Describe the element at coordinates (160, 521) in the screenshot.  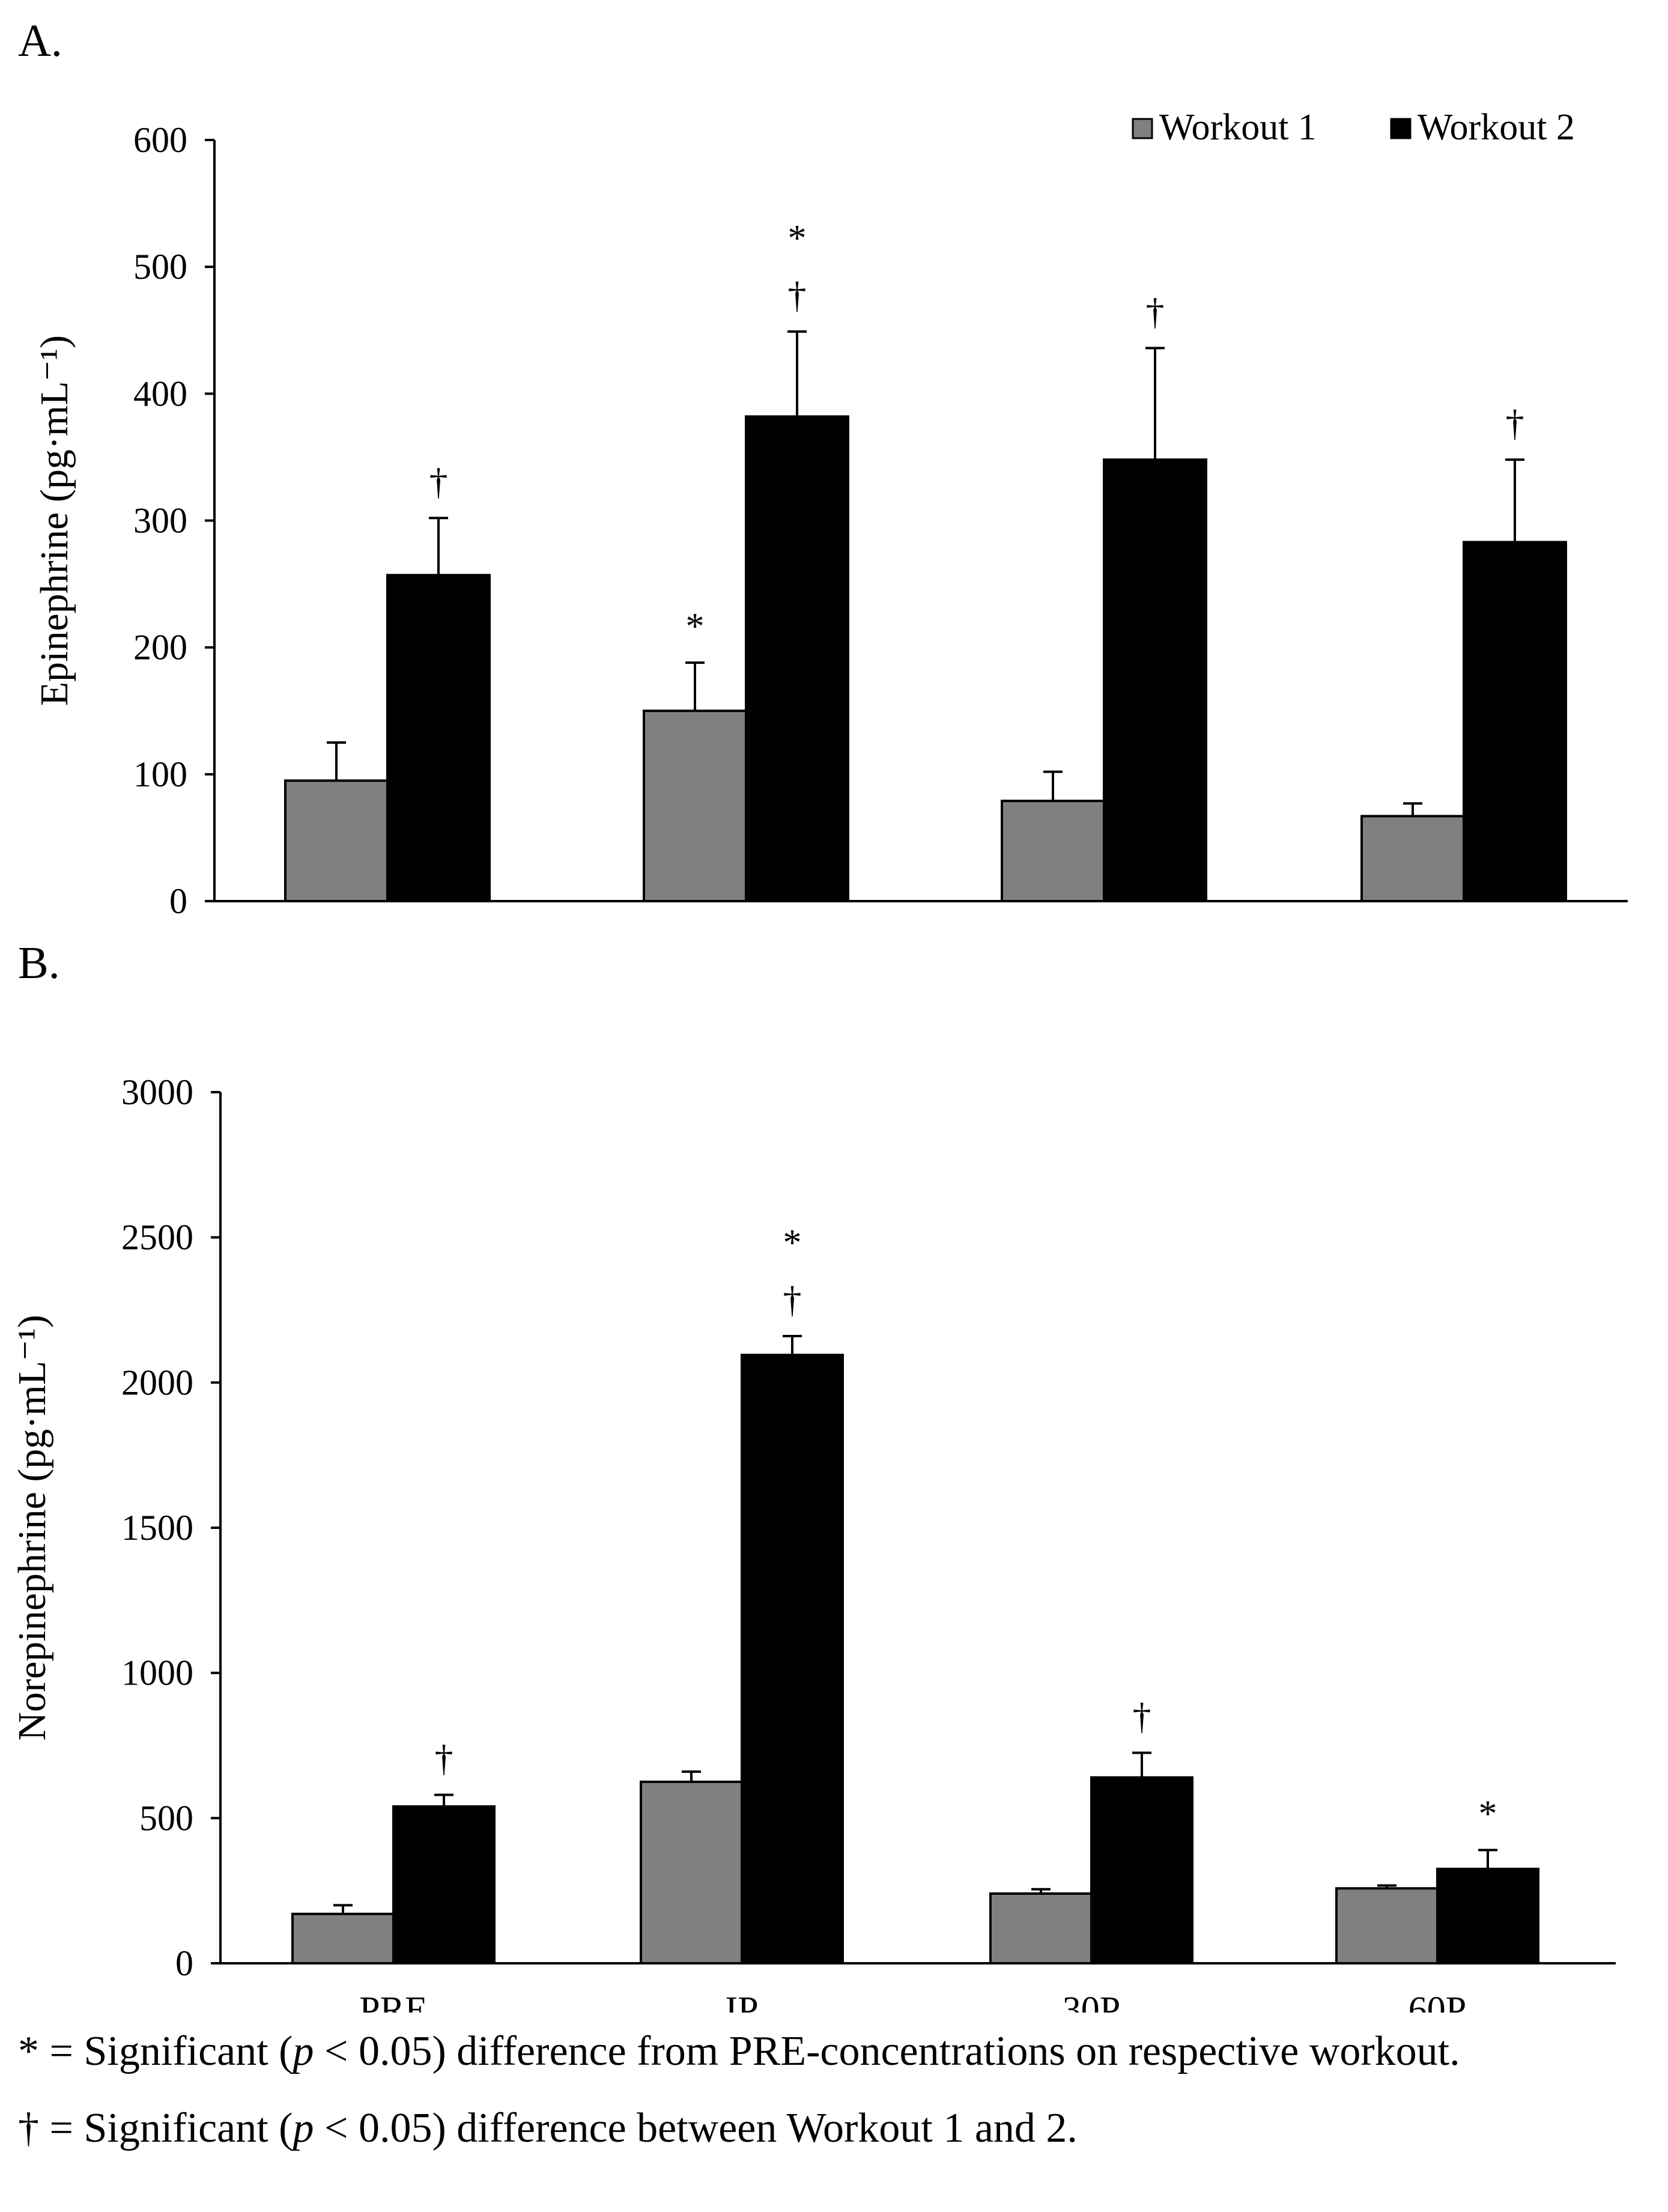
I see `y-tick-label: 300` at that location.